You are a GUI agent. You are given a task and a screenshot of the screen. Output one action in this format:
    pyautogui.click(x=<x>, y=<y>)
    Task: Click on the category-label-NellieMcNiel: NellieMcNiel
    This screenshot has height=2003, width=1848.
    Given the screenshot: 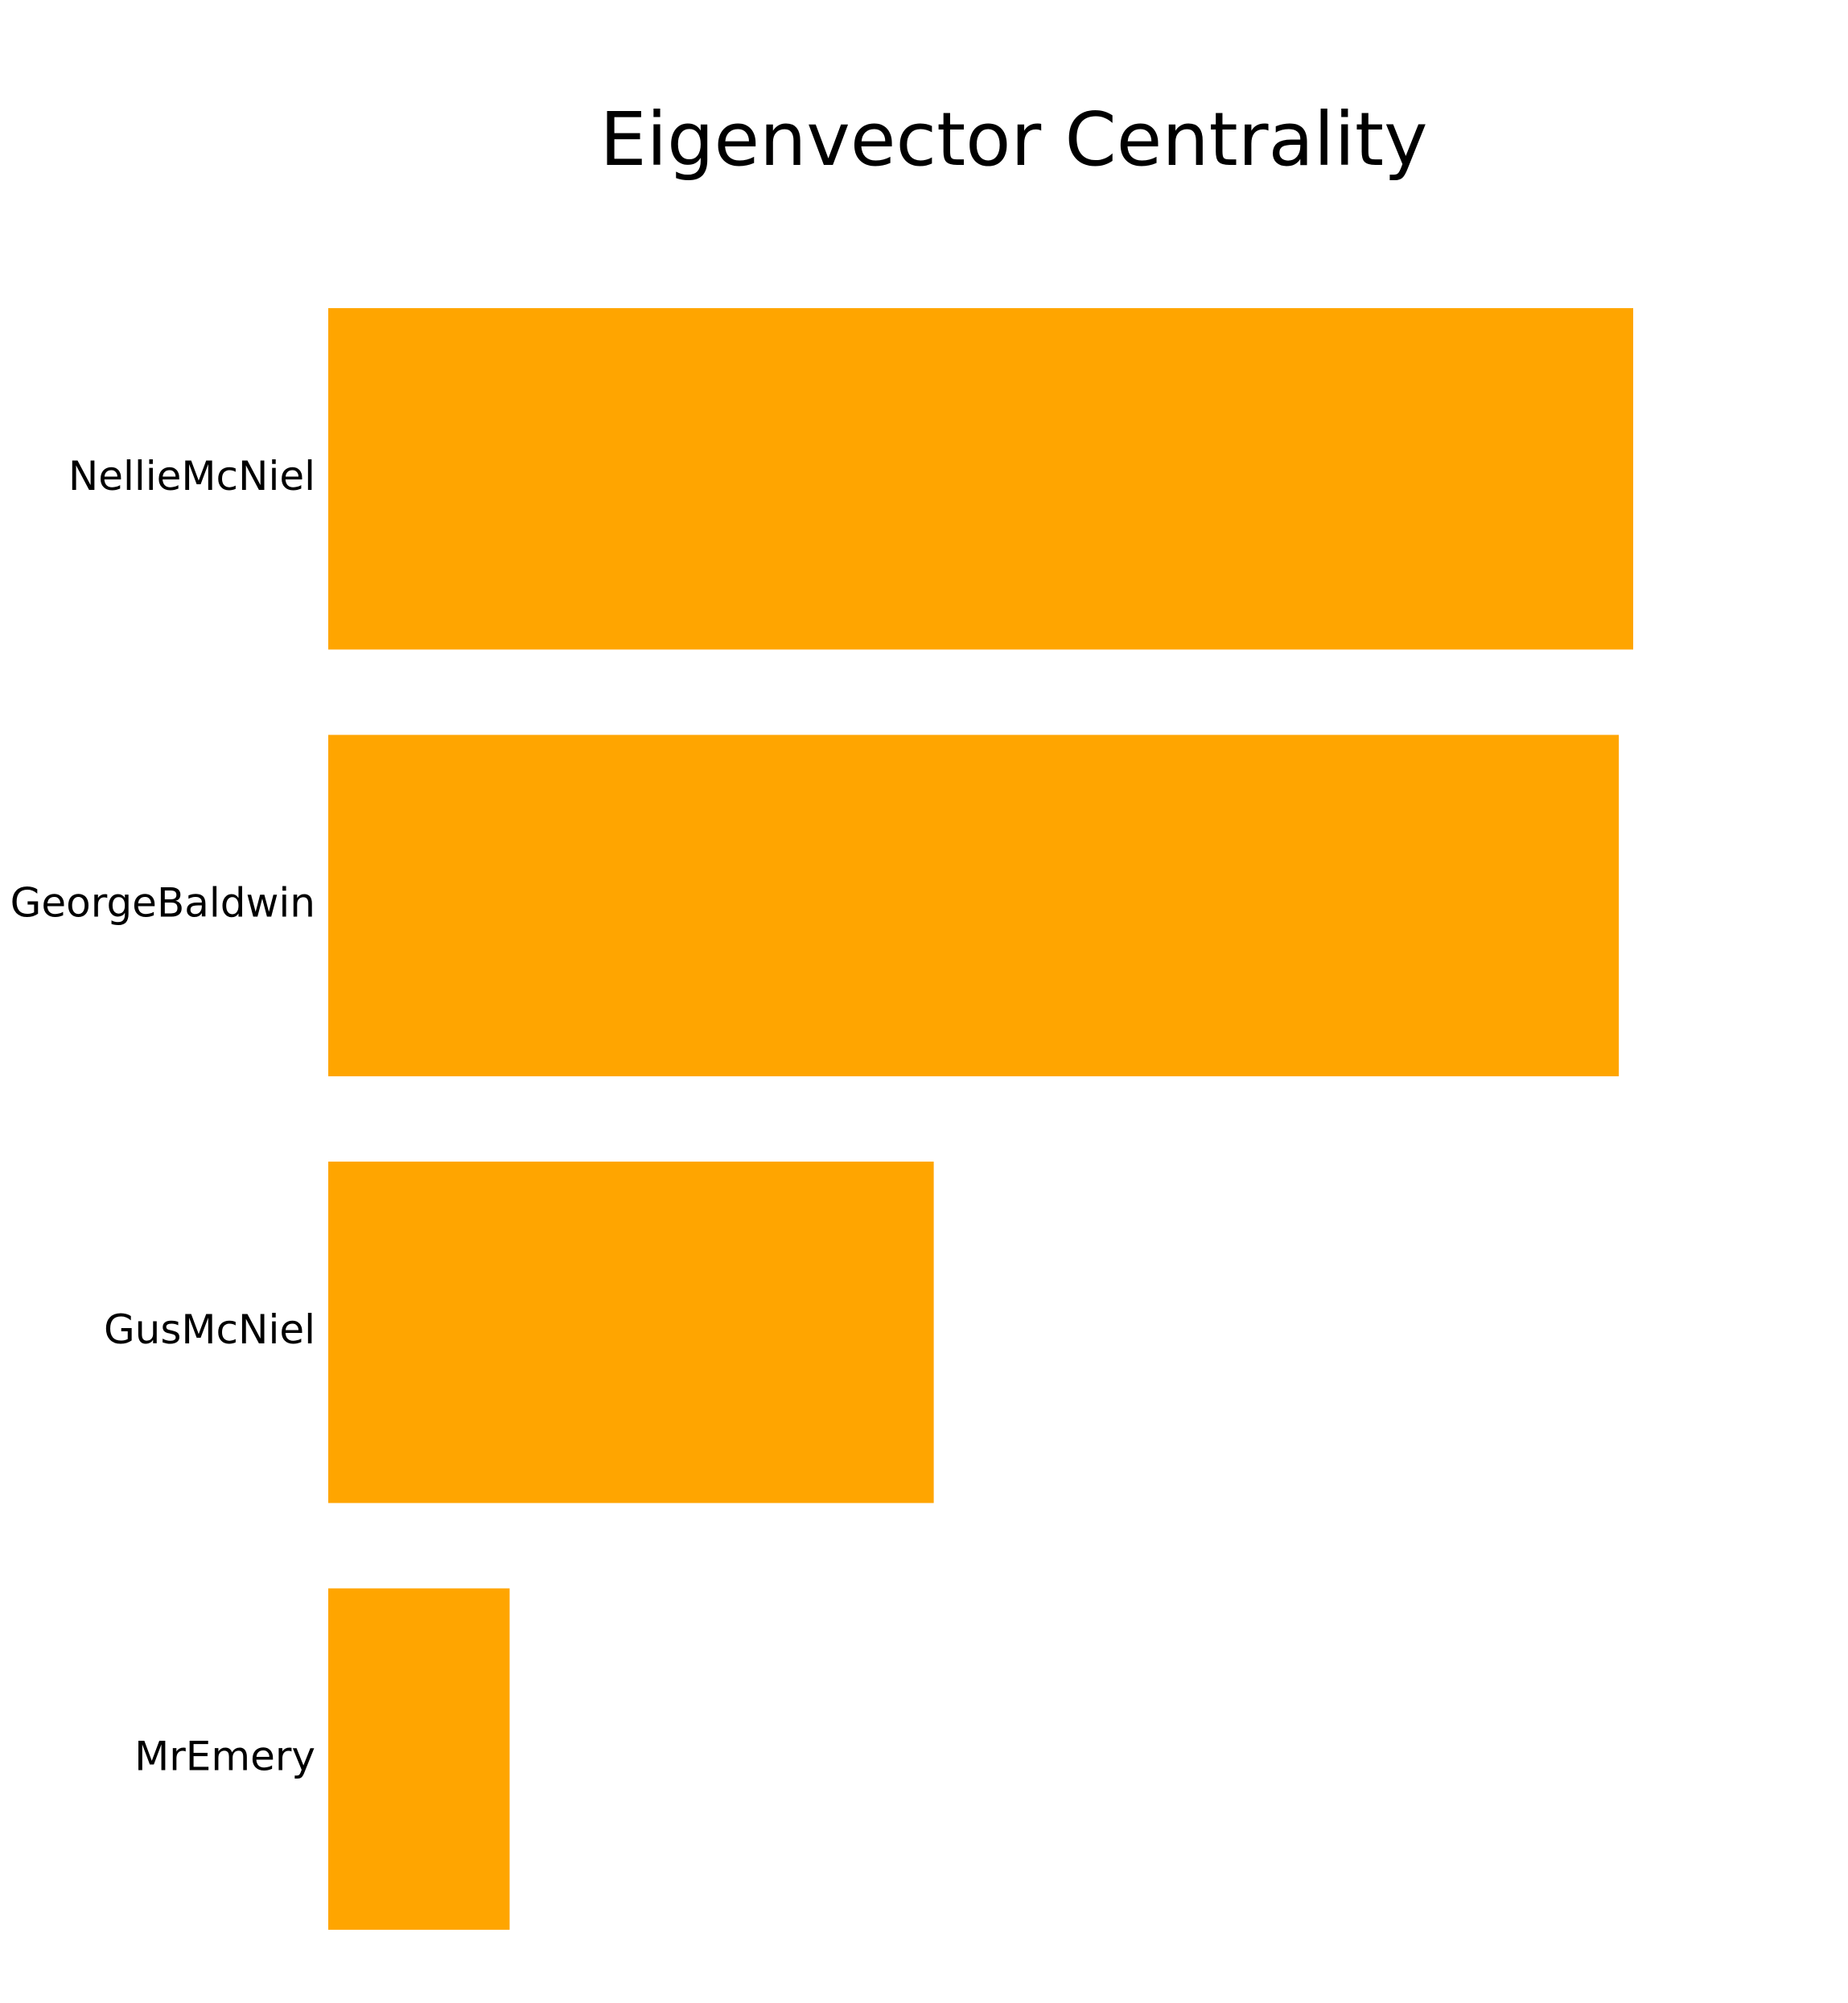 What is the action you would take?
    pyautogui.click(x=191, y=476)
    